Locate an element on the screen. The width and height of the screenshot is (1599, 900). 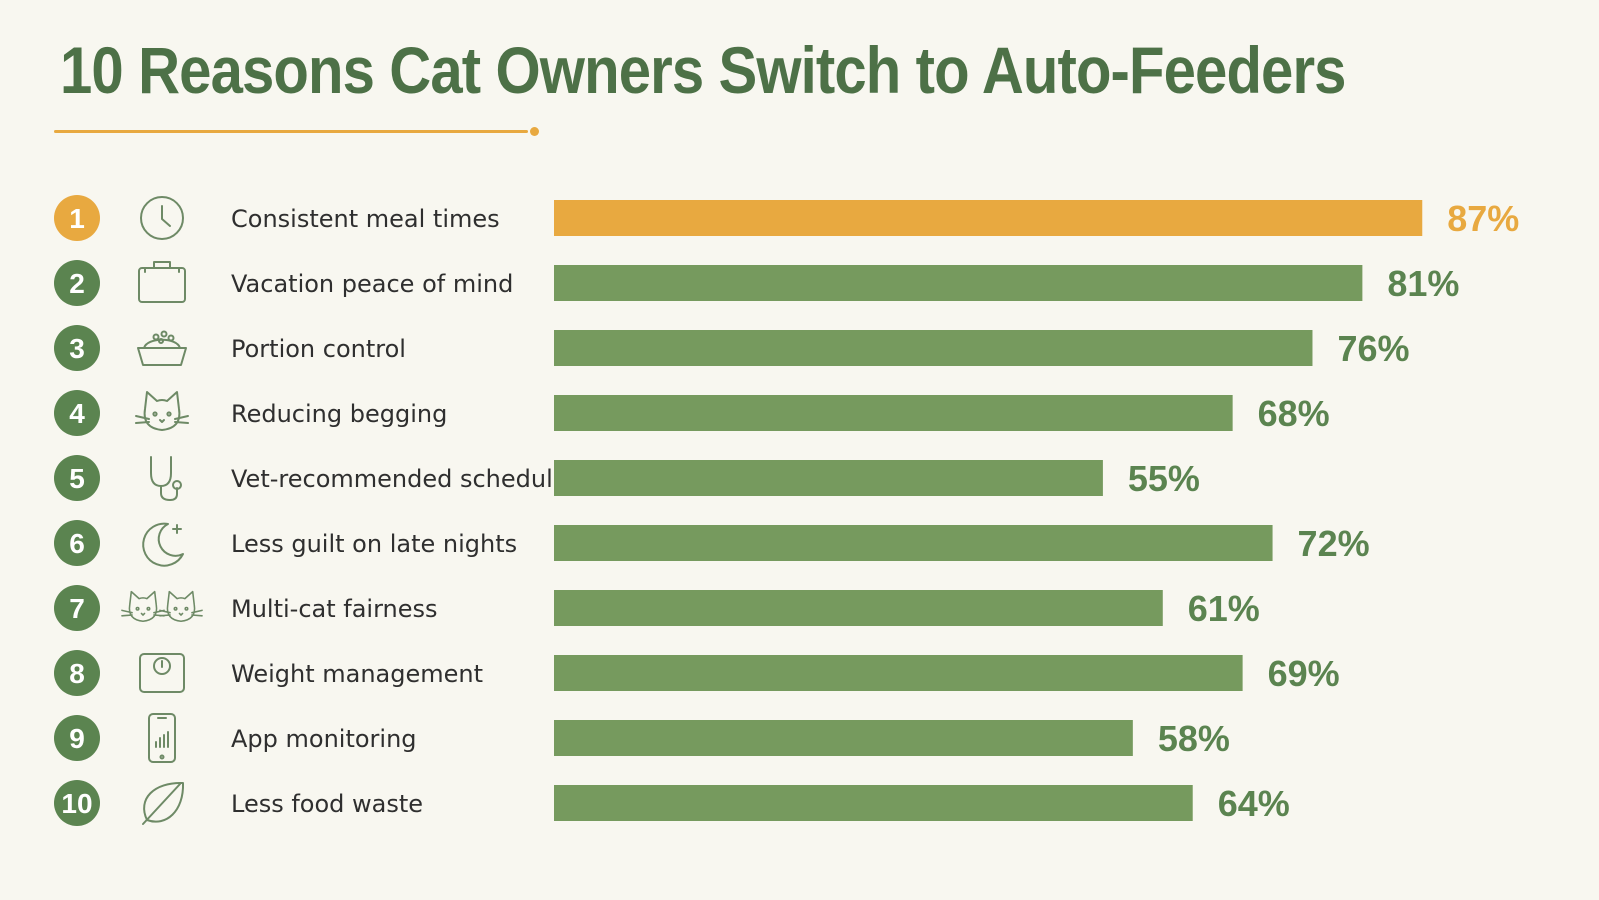
value-label: 55% is located at coordinates (1164, 478).